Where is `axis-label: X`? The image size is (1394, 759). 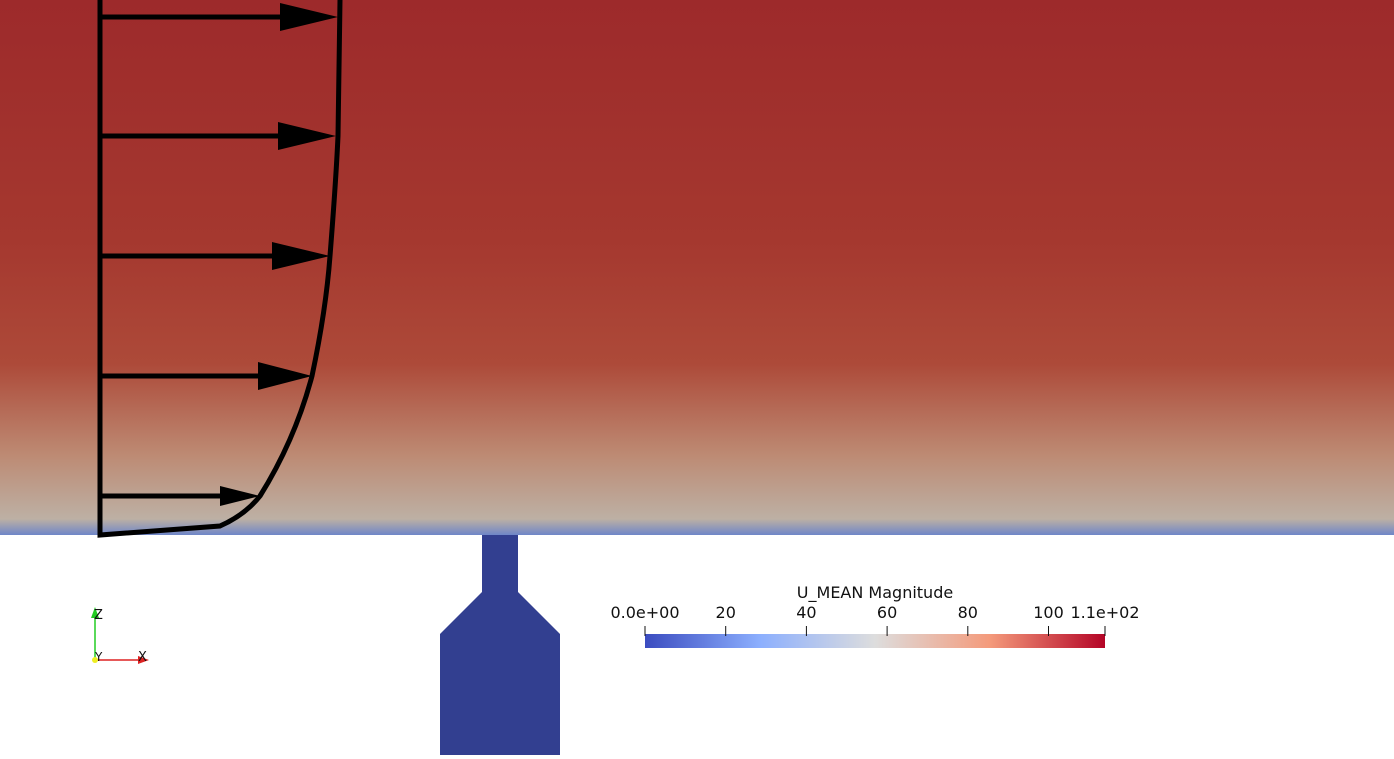 axis-label: X is located at coordinates (142, 657).